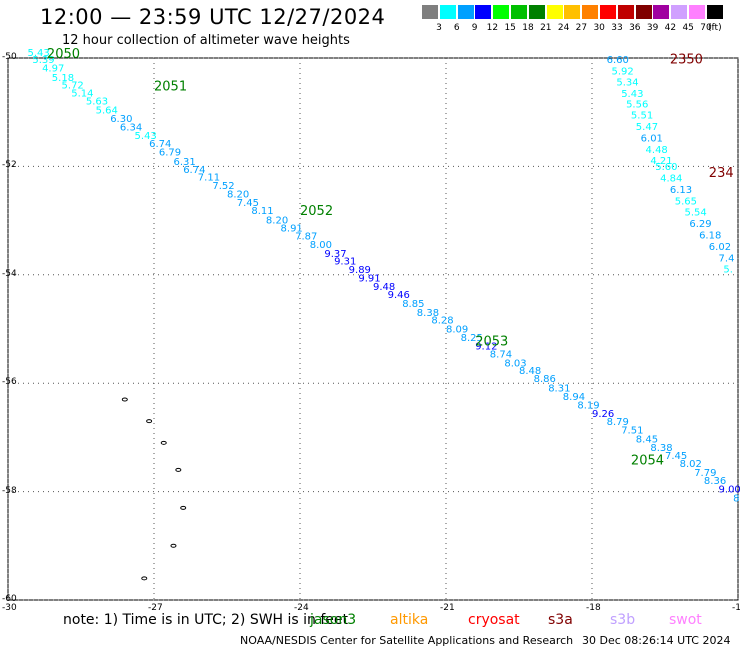  I want to click on legend-unit: (ft), so click(715, 28).